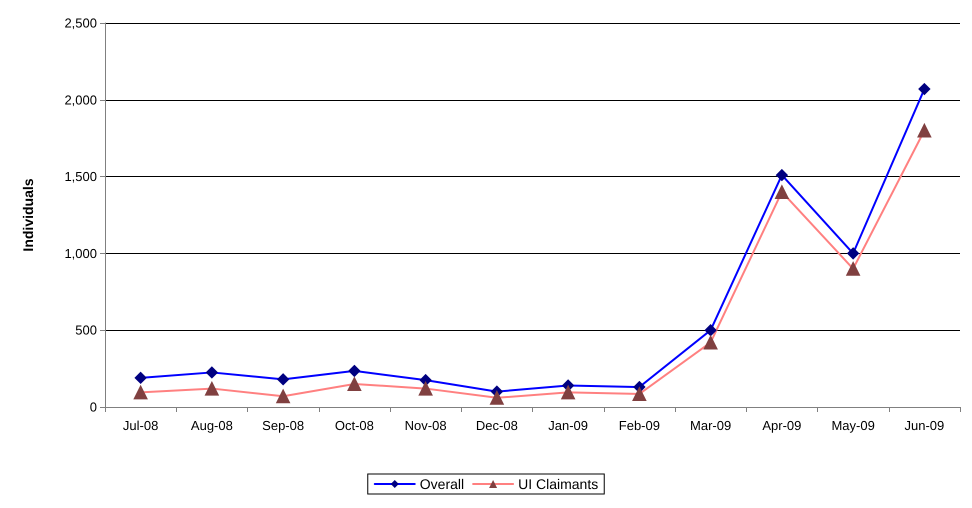  What do you see at coordinates (711, 425) in the screenshot?
I see `x-tick-label: Mar-09` at bounding box center [711, 425].